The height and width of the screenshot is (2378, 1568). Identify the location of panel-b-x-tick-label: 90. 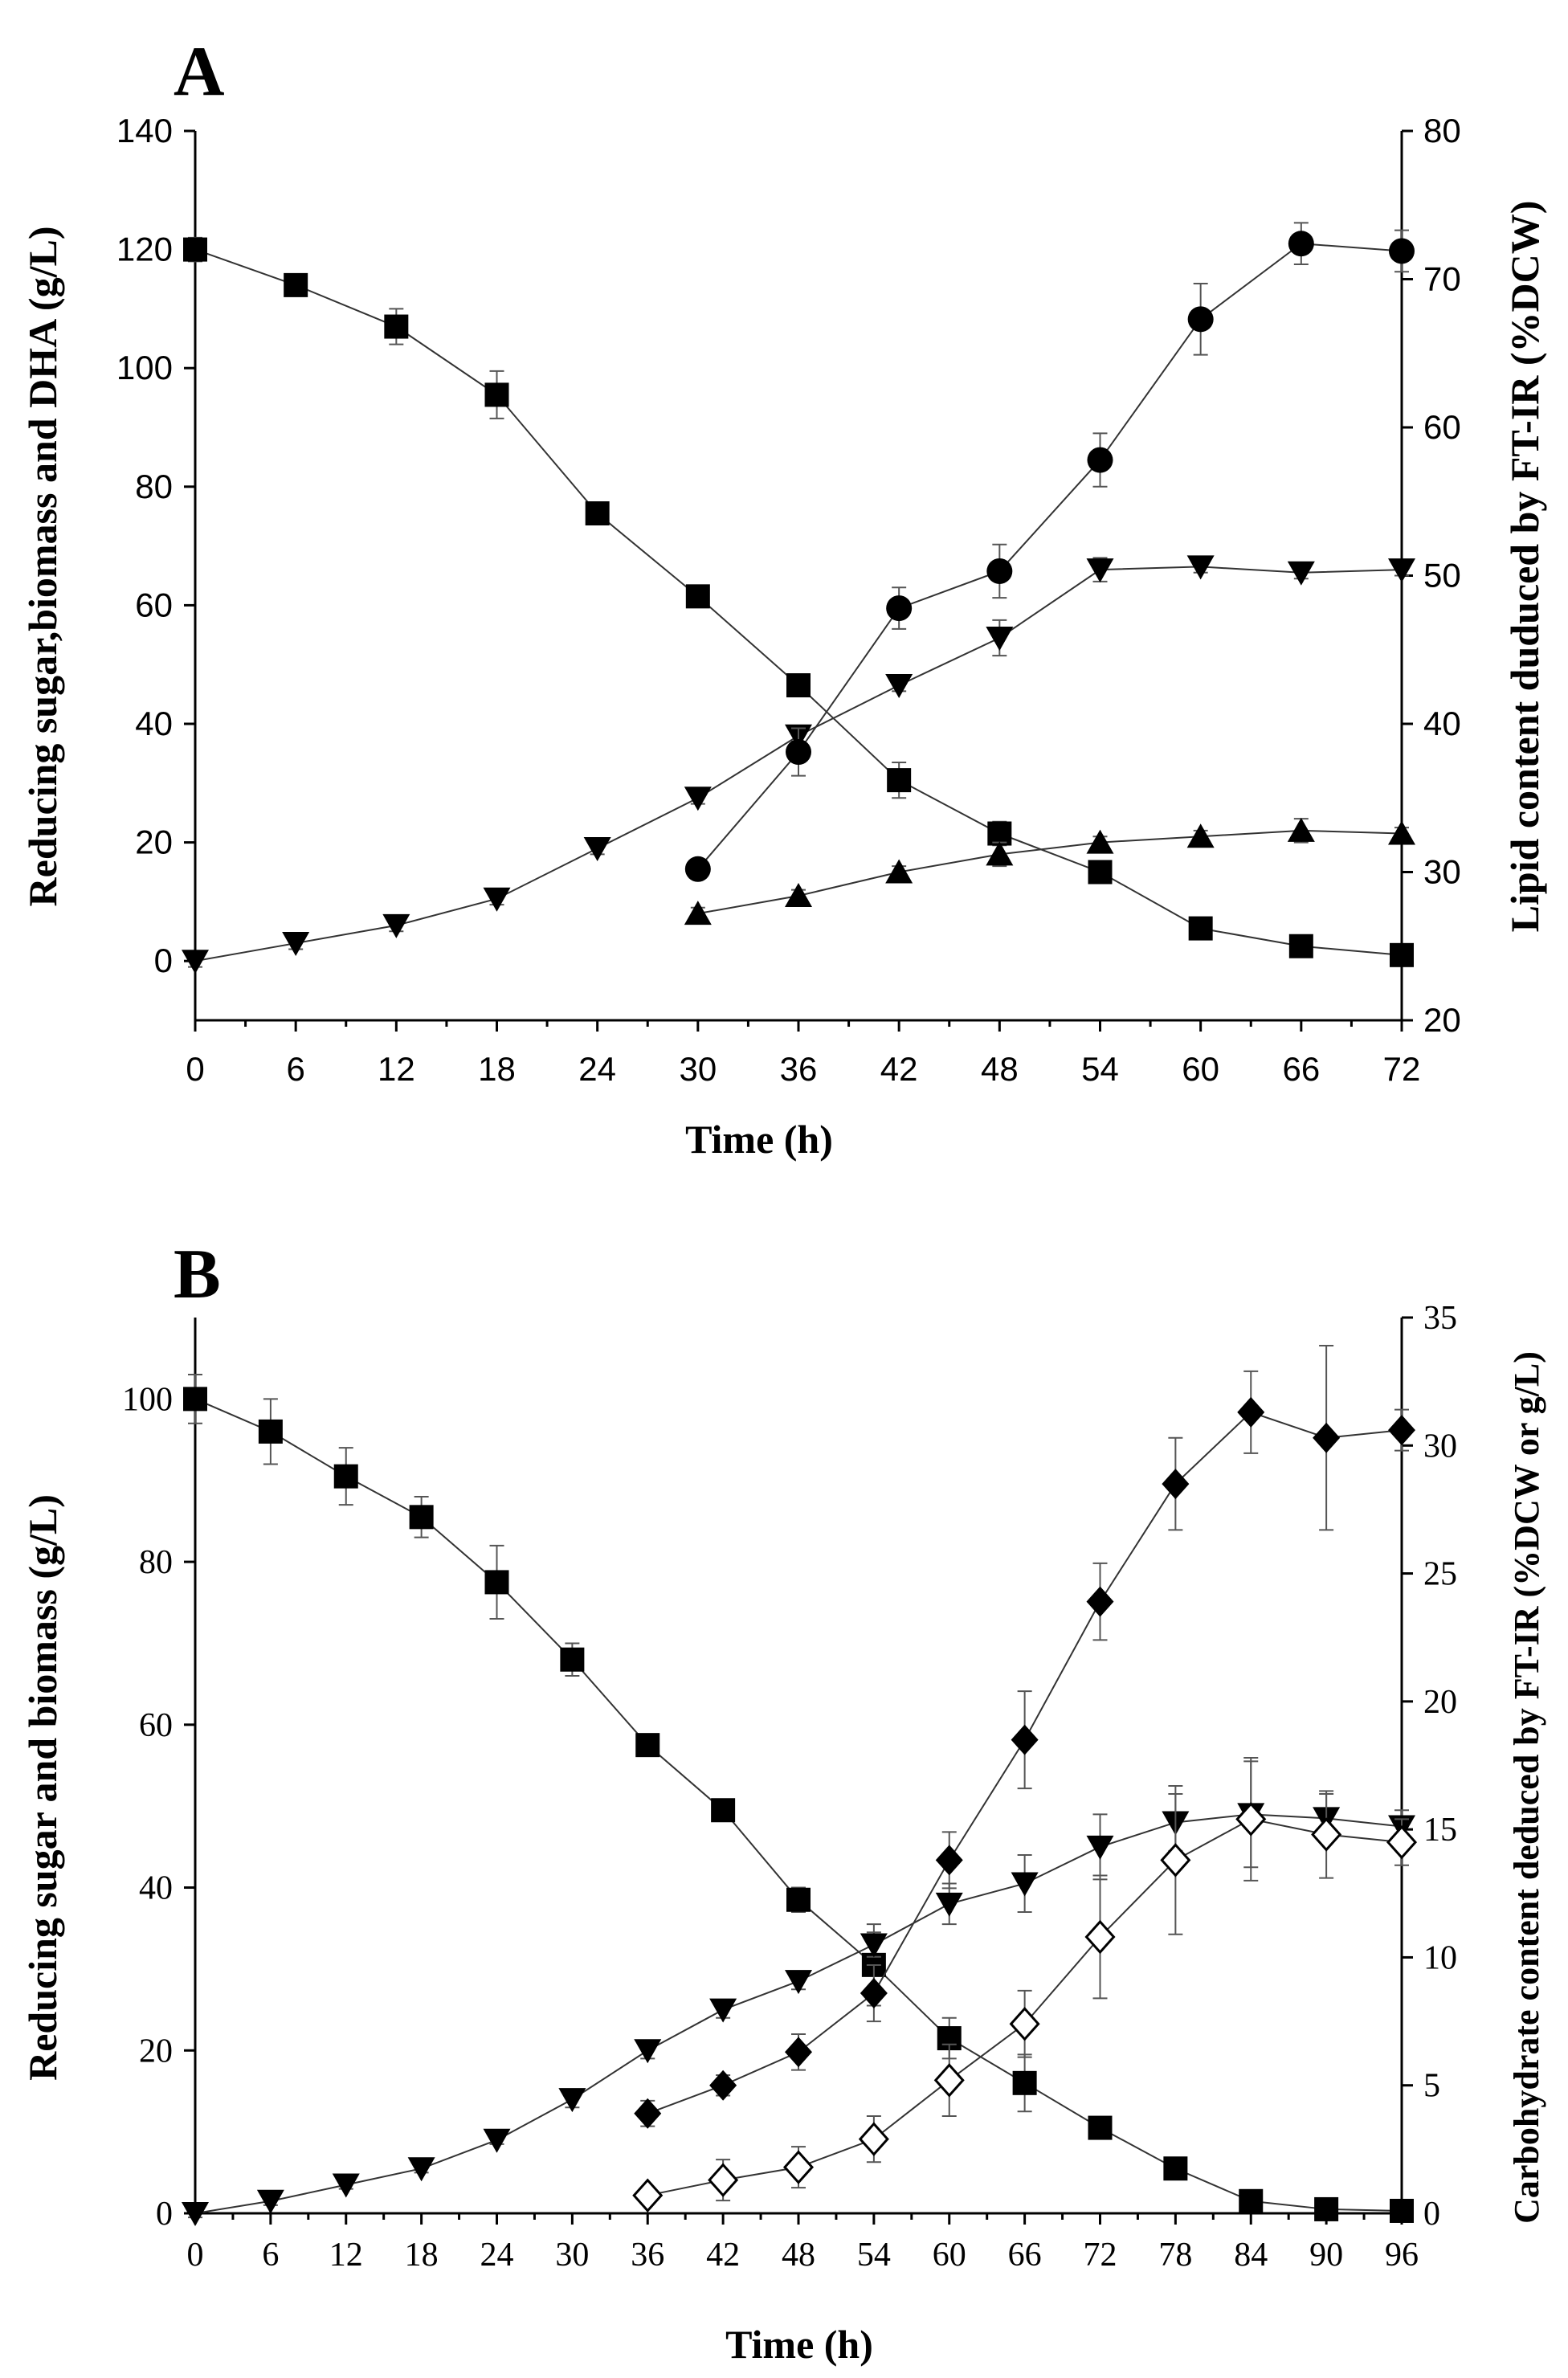
(1326, 2255).